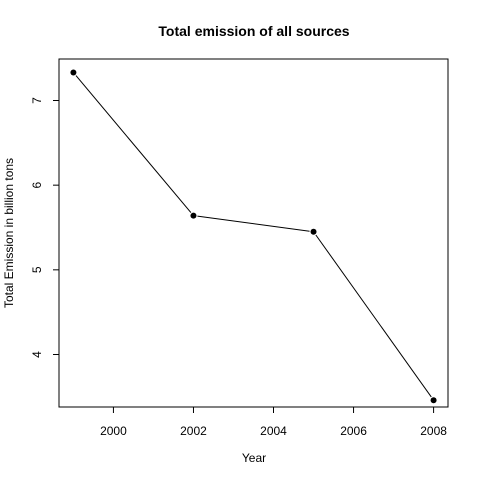 This screenshot has width=480, height=480. What do you see at coordinates (273, 431) in the screenshot?
I see `x-tick-label: 2004` at bounding box center [273, 431].